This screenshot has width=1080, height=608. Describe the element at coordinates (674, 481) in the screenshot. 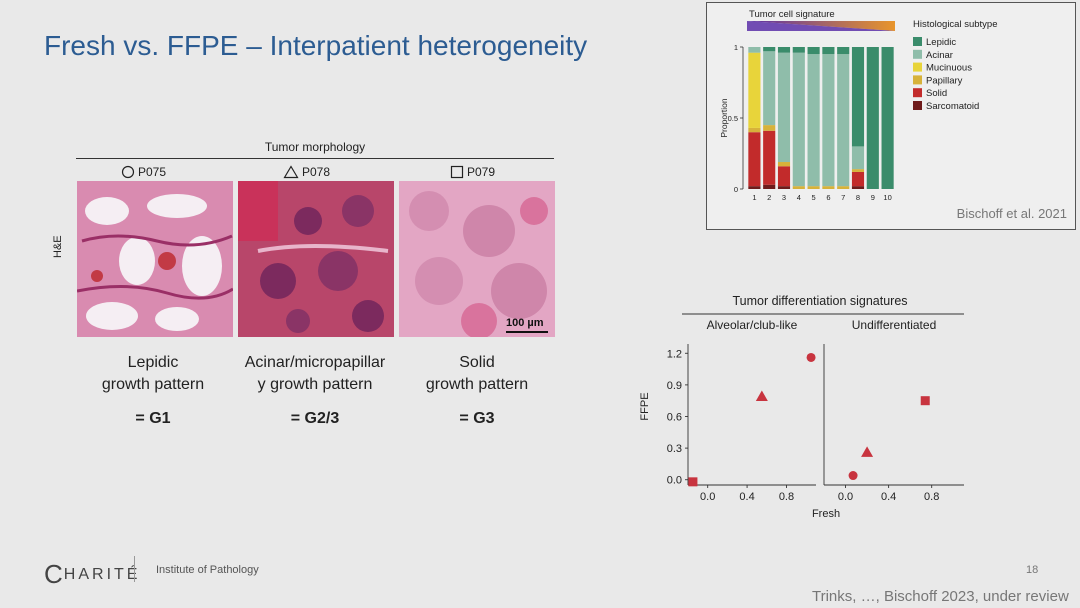

I see `y-tick-label: 0.0` at that location.